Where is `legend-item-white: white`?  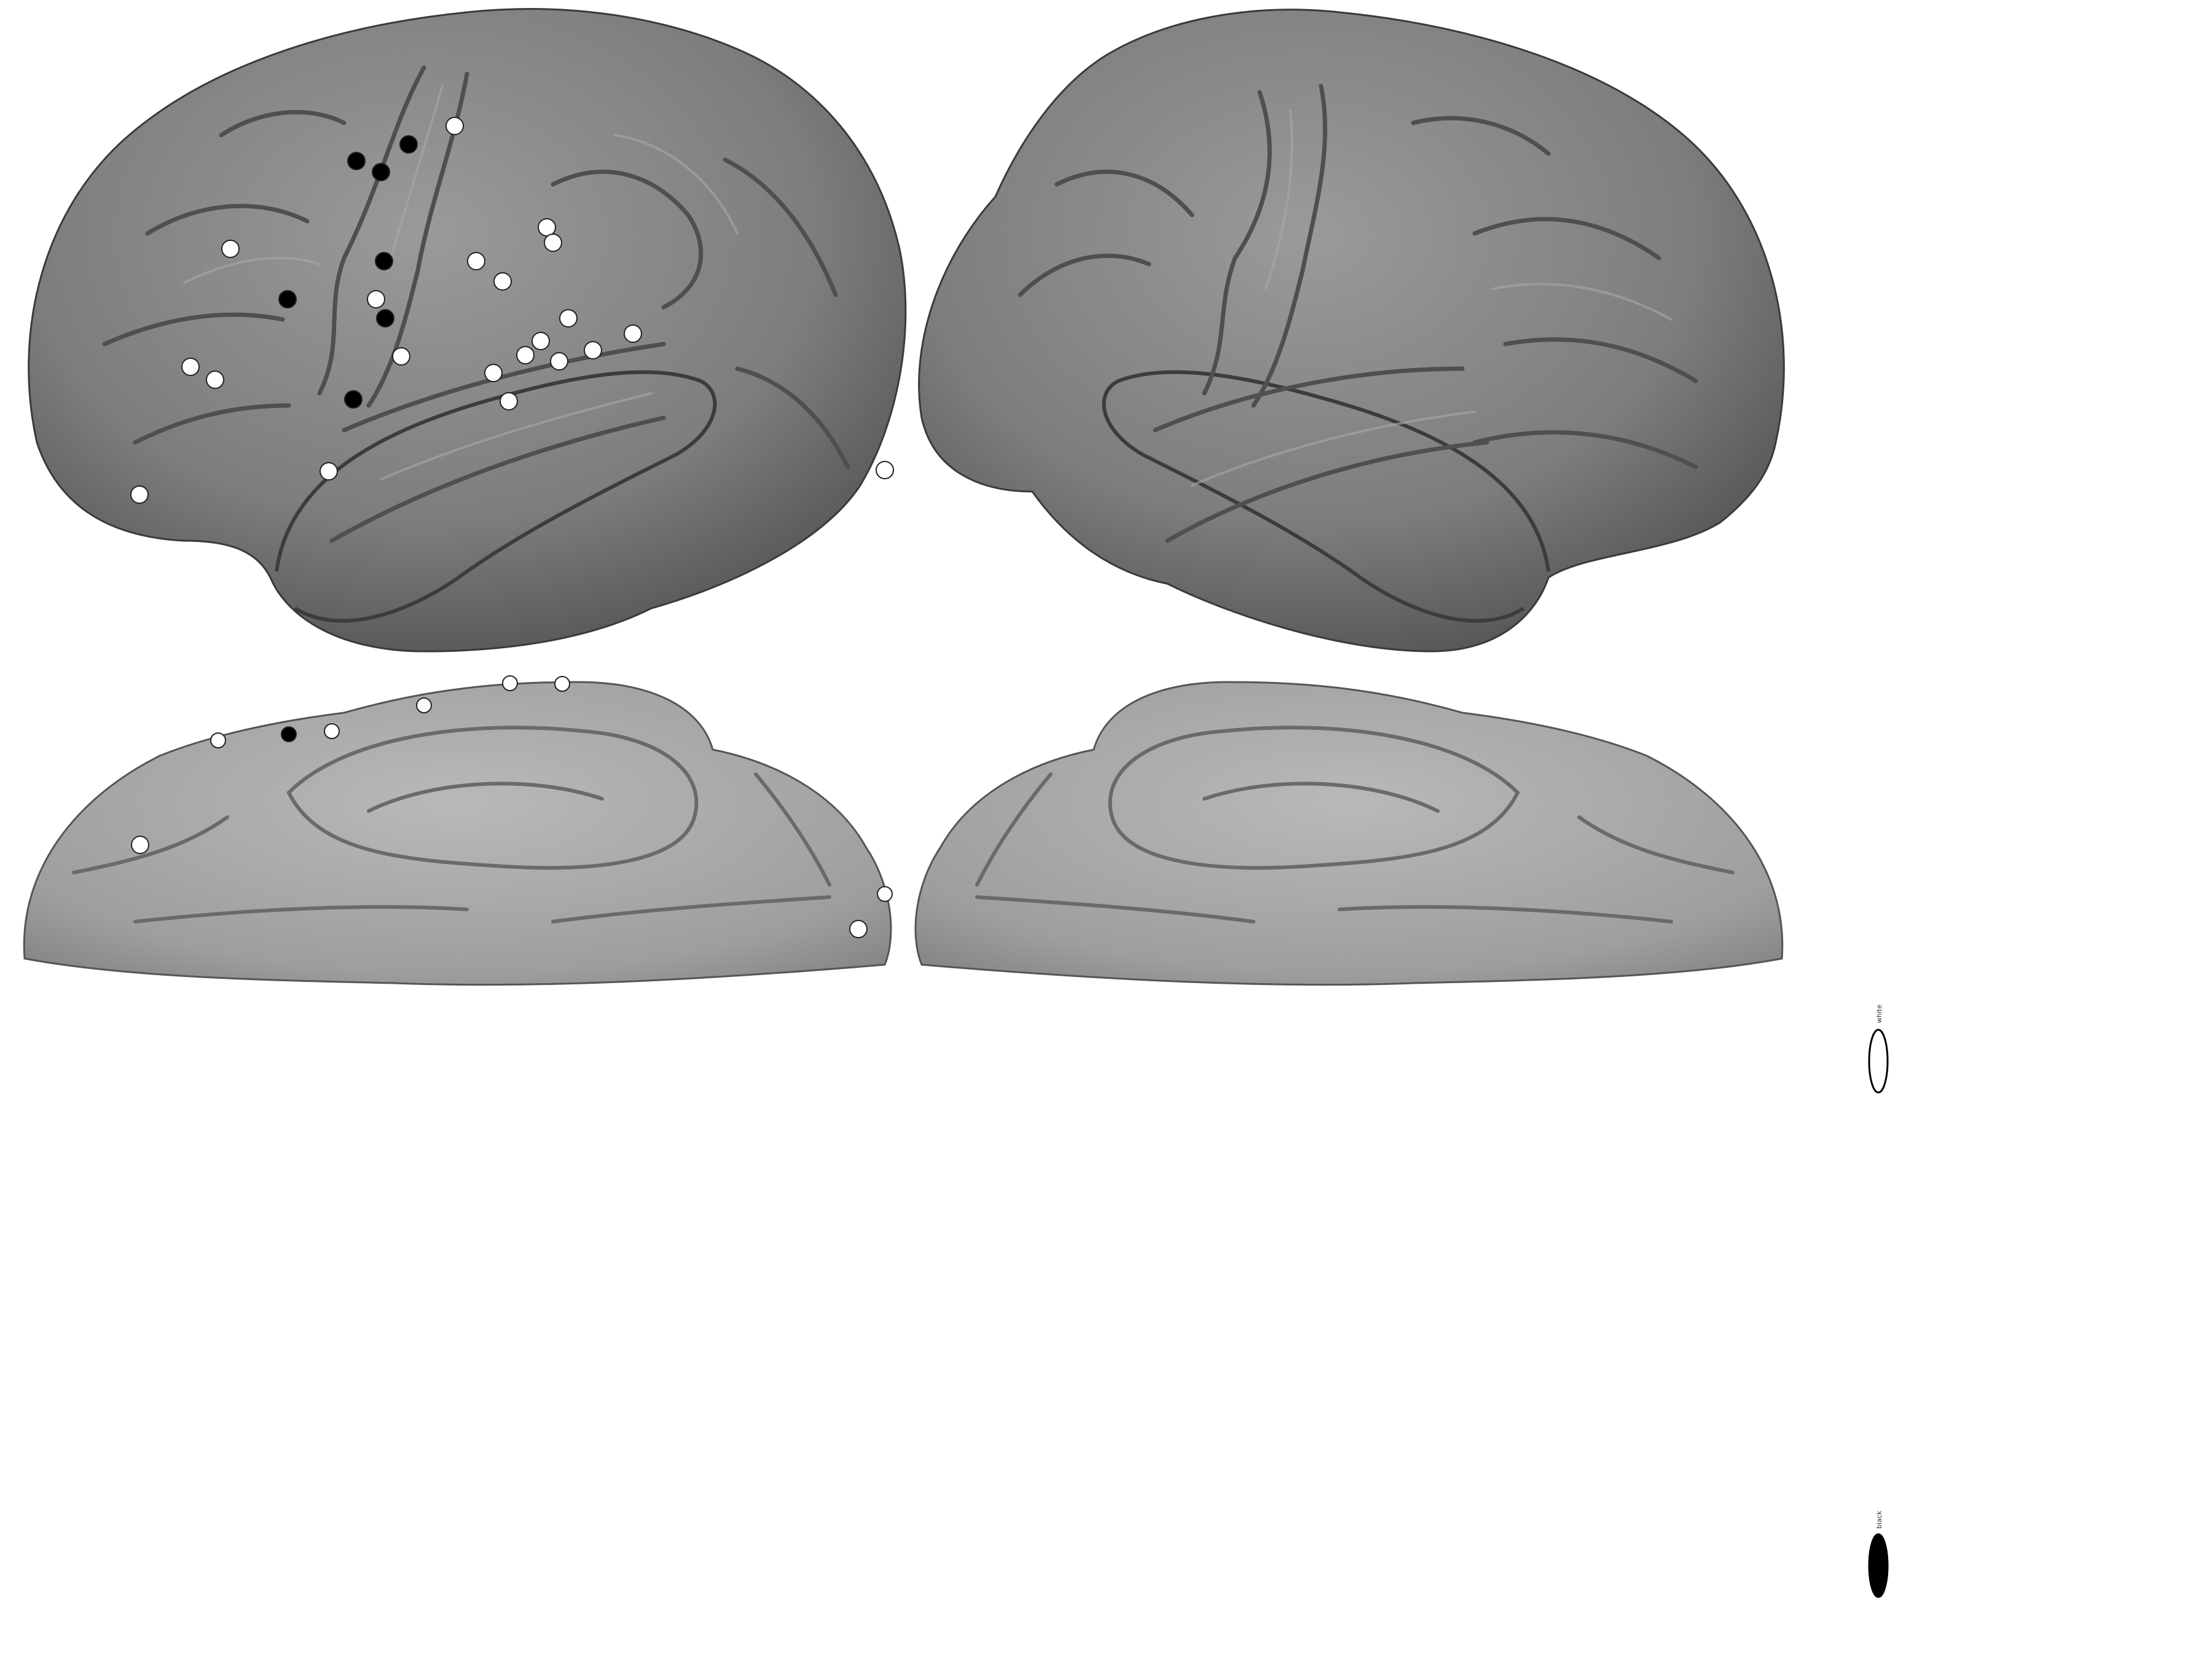
legend-item-white: white is located at coordinates (1878, 1049).